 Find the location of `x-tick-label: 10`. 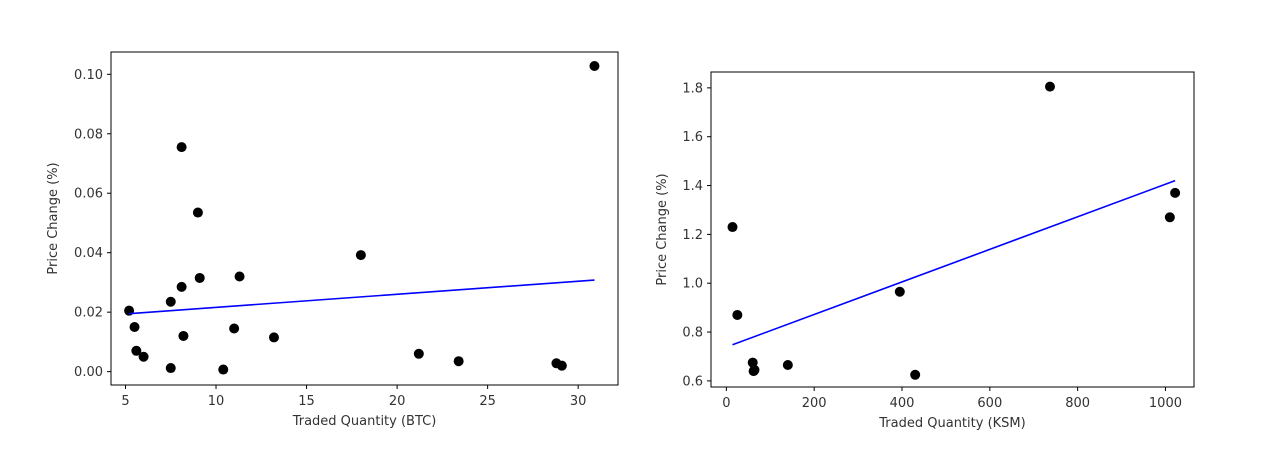

x-tick-label: 10 is located at coordinates (216, 401).